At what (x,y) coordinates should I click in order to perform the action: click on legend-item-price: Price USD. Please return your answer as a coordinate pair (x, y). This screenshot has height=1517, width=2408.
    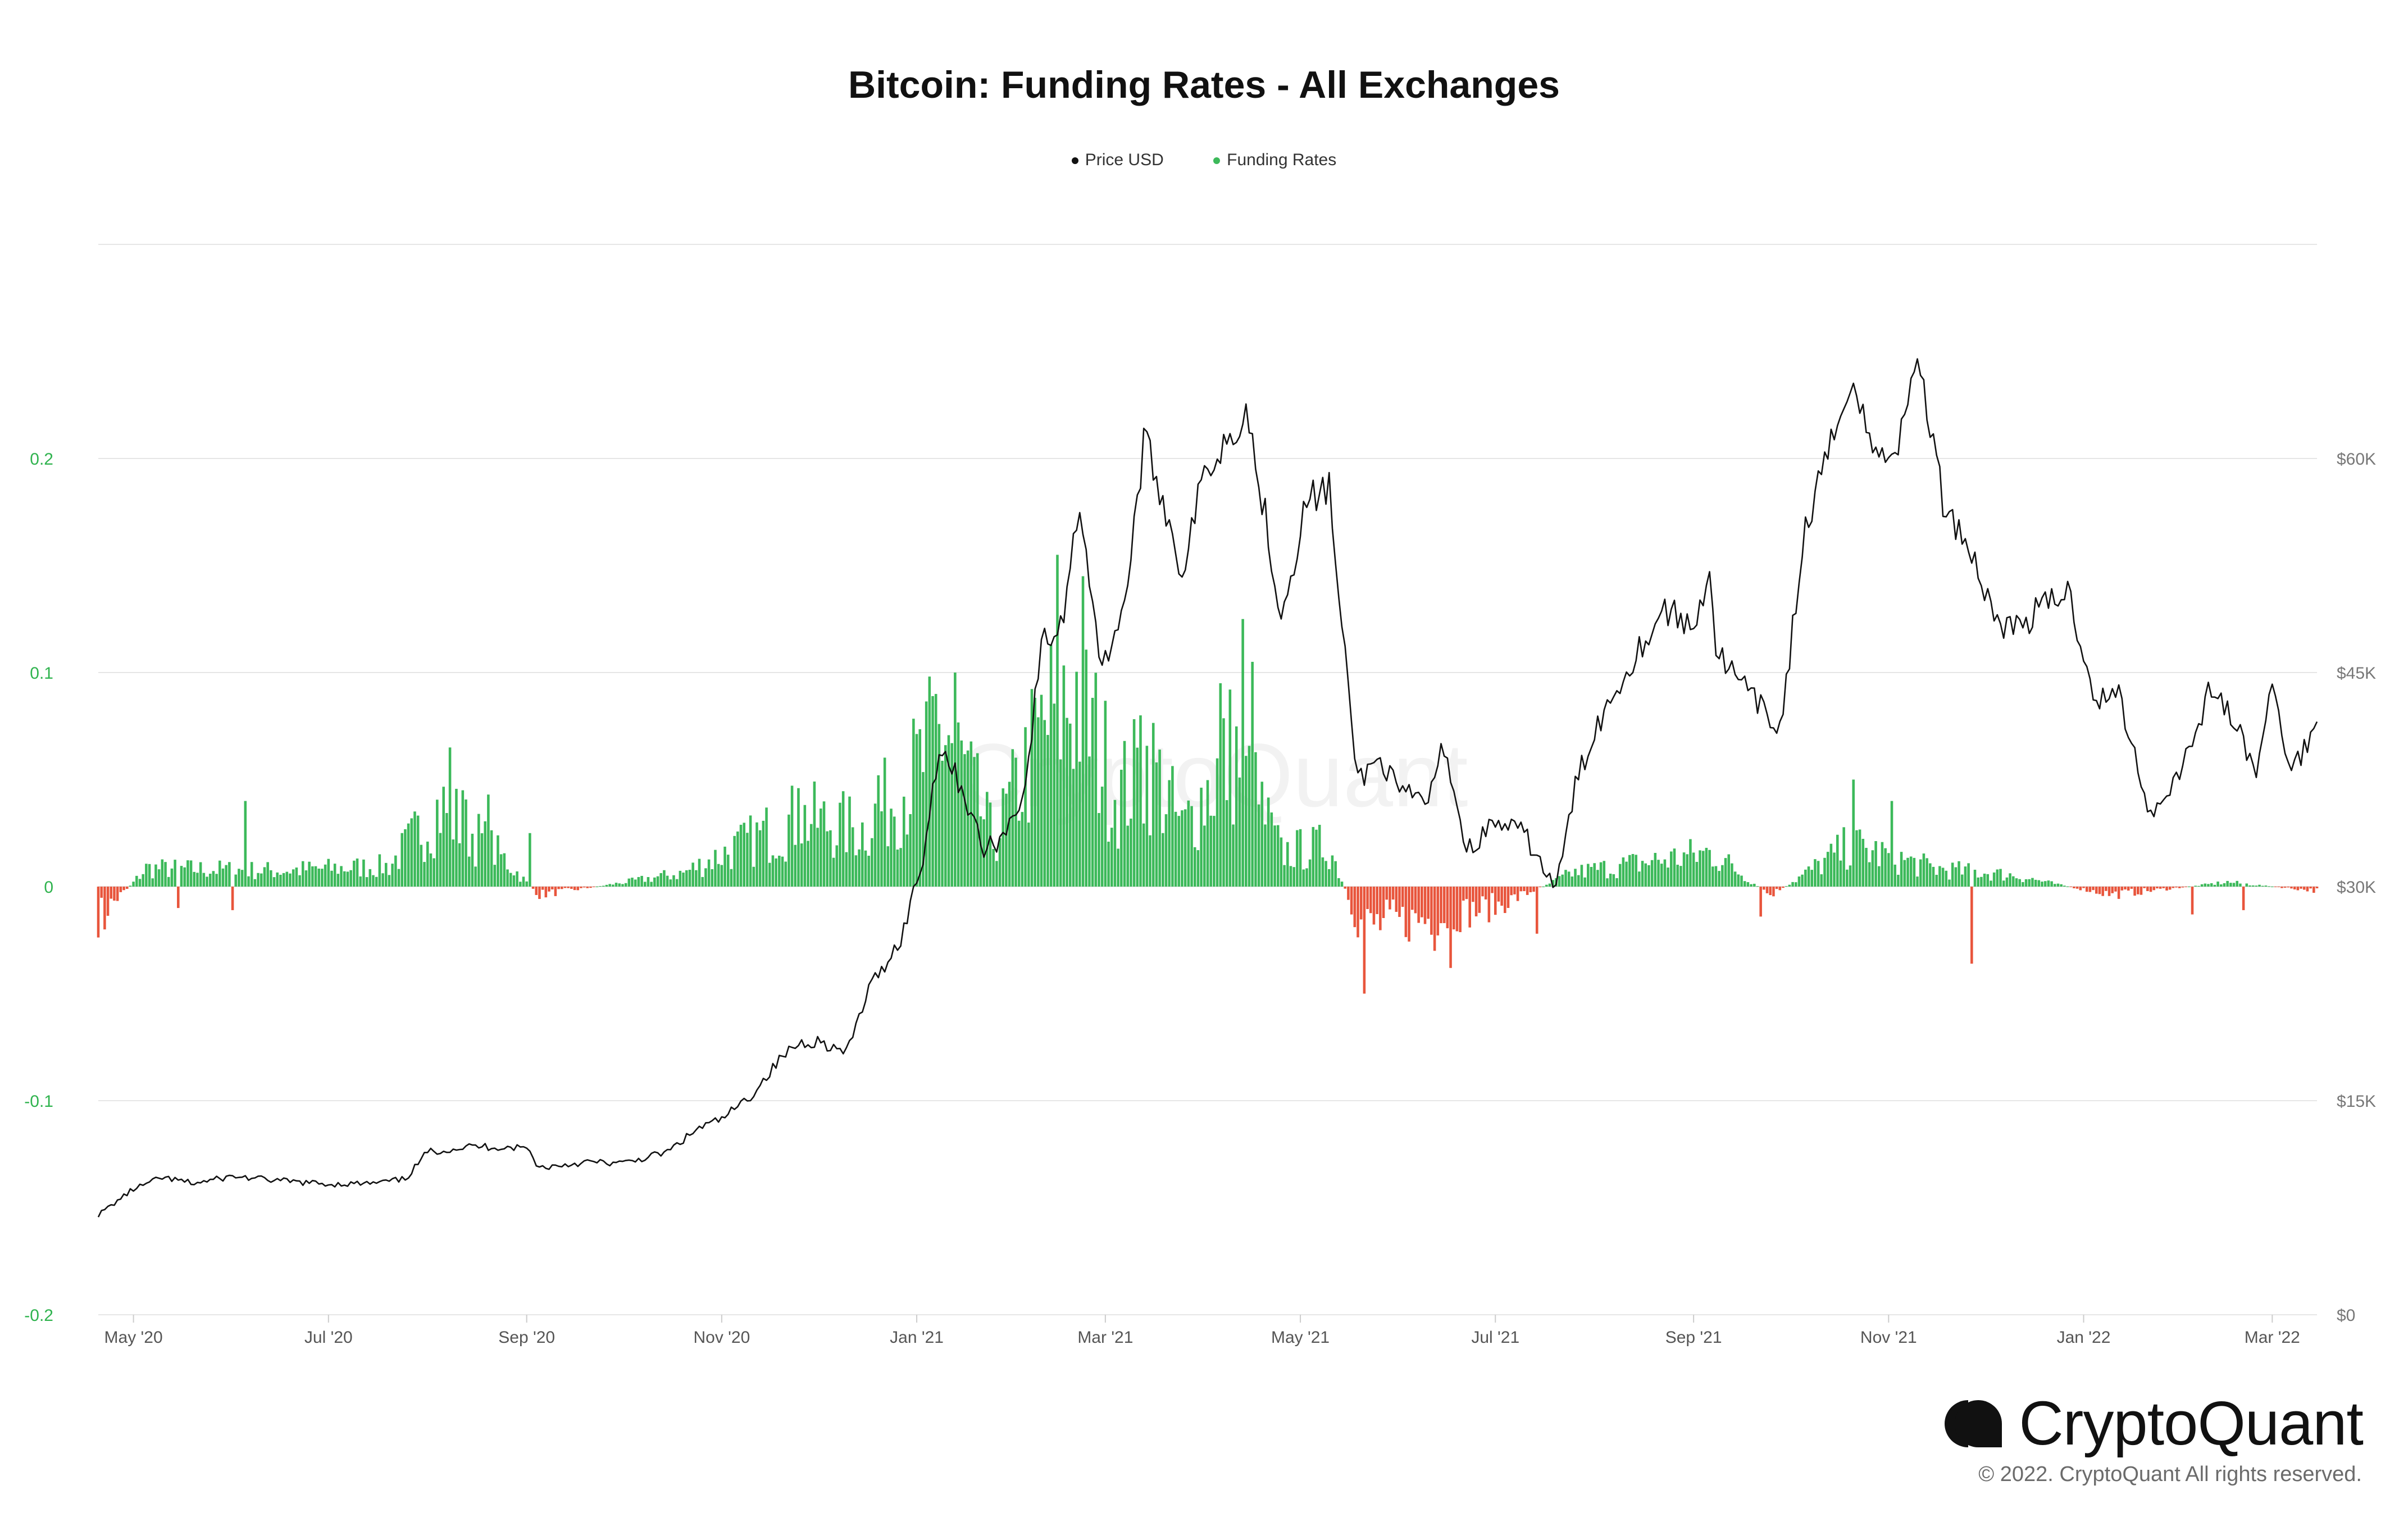
    Looking at the image, I should click on (1117, 160).